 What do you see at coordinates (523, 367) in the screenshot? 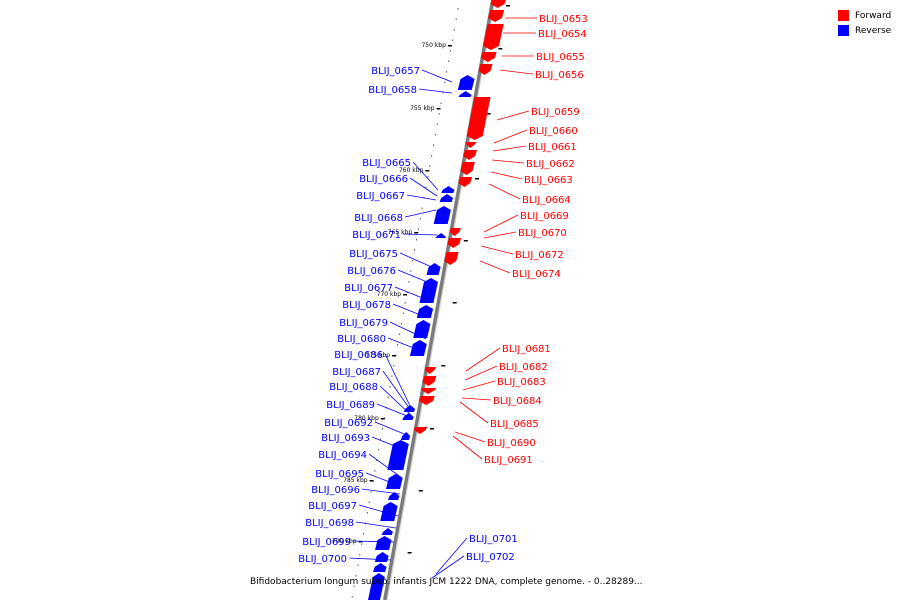
I see `gene-label-blij_0682: BLIJ_0682` at bounding box center [523, 367].